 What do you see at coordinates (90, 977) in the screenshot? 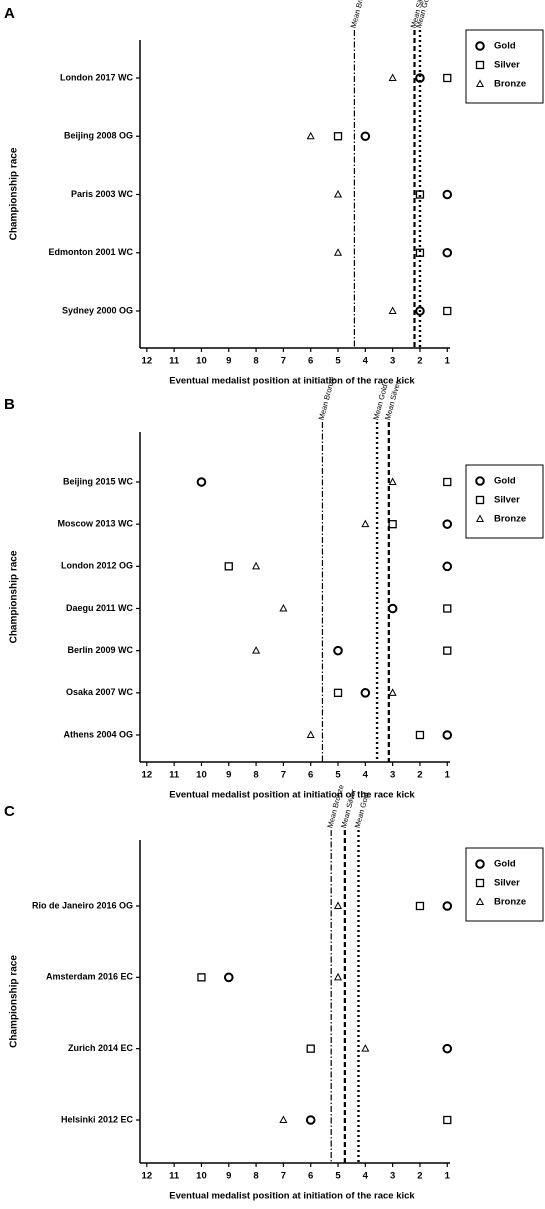
I see `y-tick-label: Amsterdam 2016 EC` at bounding box center [90, 977].